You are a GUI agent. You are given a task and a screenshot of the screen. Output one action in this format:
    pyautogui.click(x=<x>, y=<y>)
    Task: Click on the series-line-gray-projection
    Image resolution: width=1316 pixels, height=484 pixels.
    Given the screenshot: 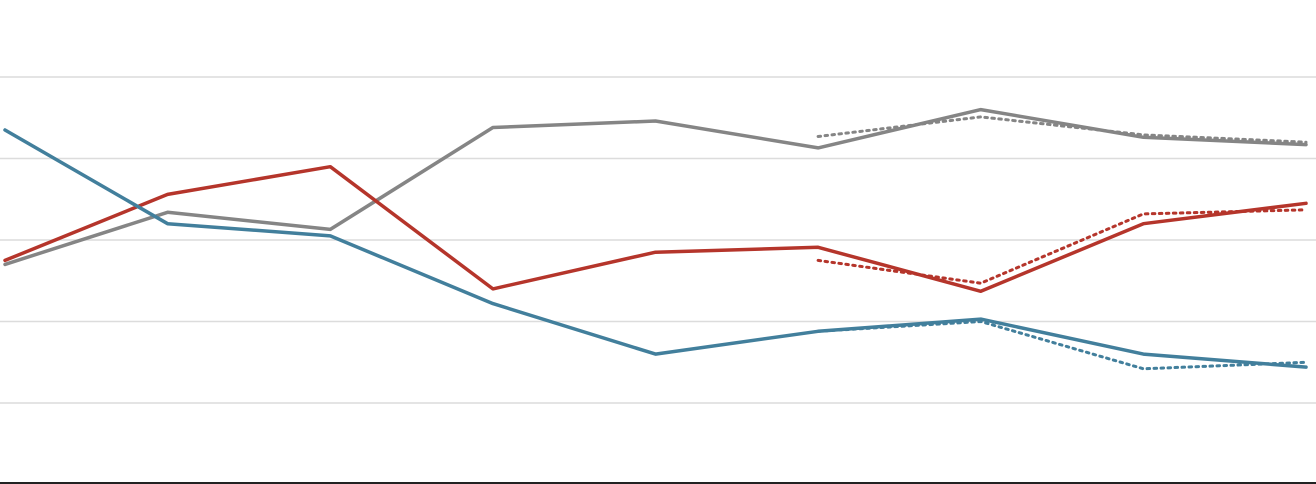 What is the action you would take?
    pyautogui.click(x=1062, y=129)
    